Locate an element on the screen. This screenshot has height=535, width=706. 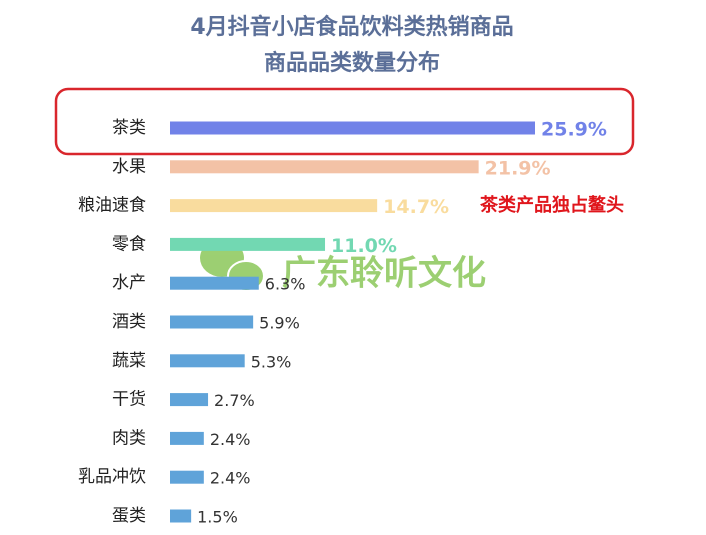
category-label: 茶类 is located at coordinates (129, 128).